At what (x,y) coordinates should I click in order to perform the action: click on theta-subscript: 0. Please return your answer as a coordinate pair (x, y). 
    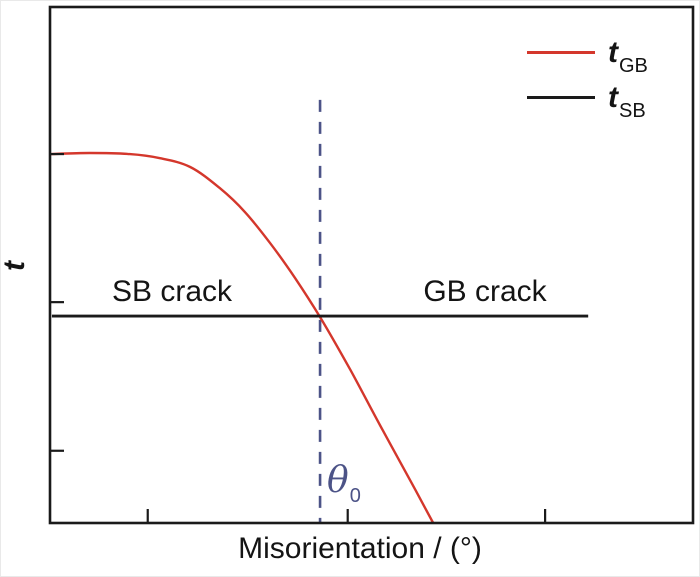
    Looking at the image, I should click on (355, 496).